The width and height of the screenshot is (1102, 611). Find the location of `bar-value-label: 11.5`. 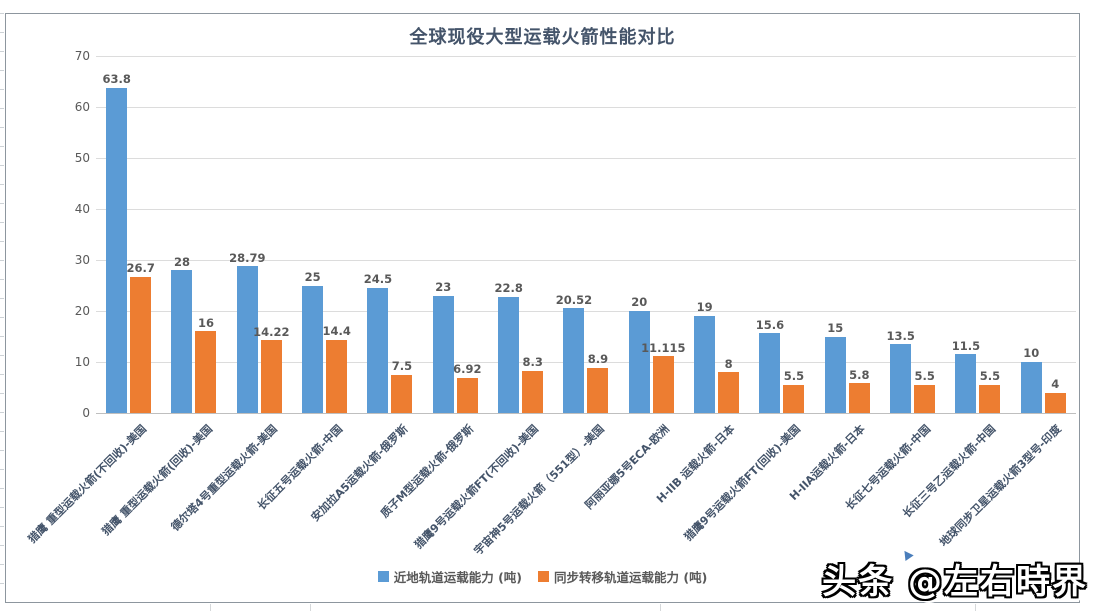

bar-value-label: 11.5 is located at coordinates (966, 345).